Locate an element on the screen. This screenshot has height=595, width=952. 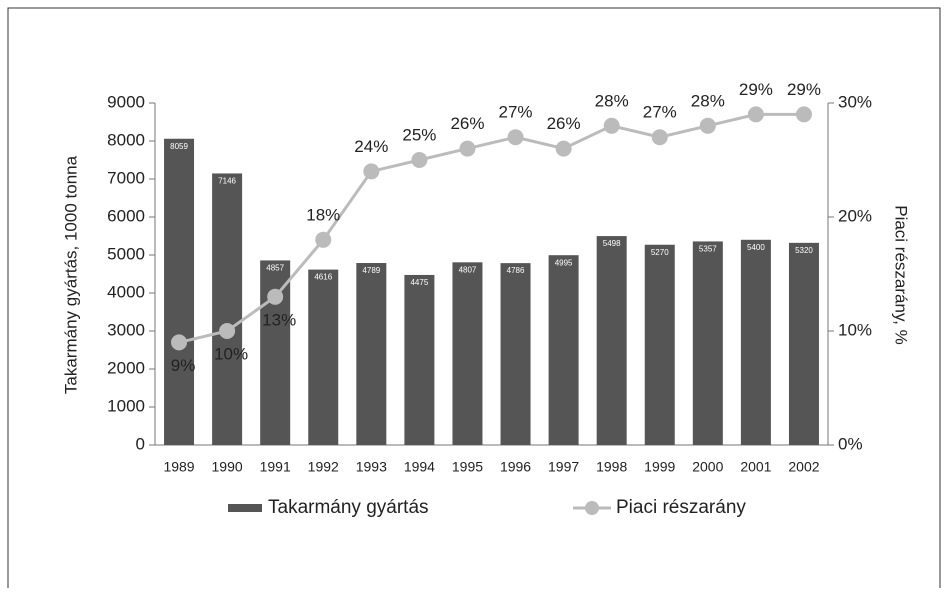
bar-value-label: 4857 is located at coordinates (275, 268).